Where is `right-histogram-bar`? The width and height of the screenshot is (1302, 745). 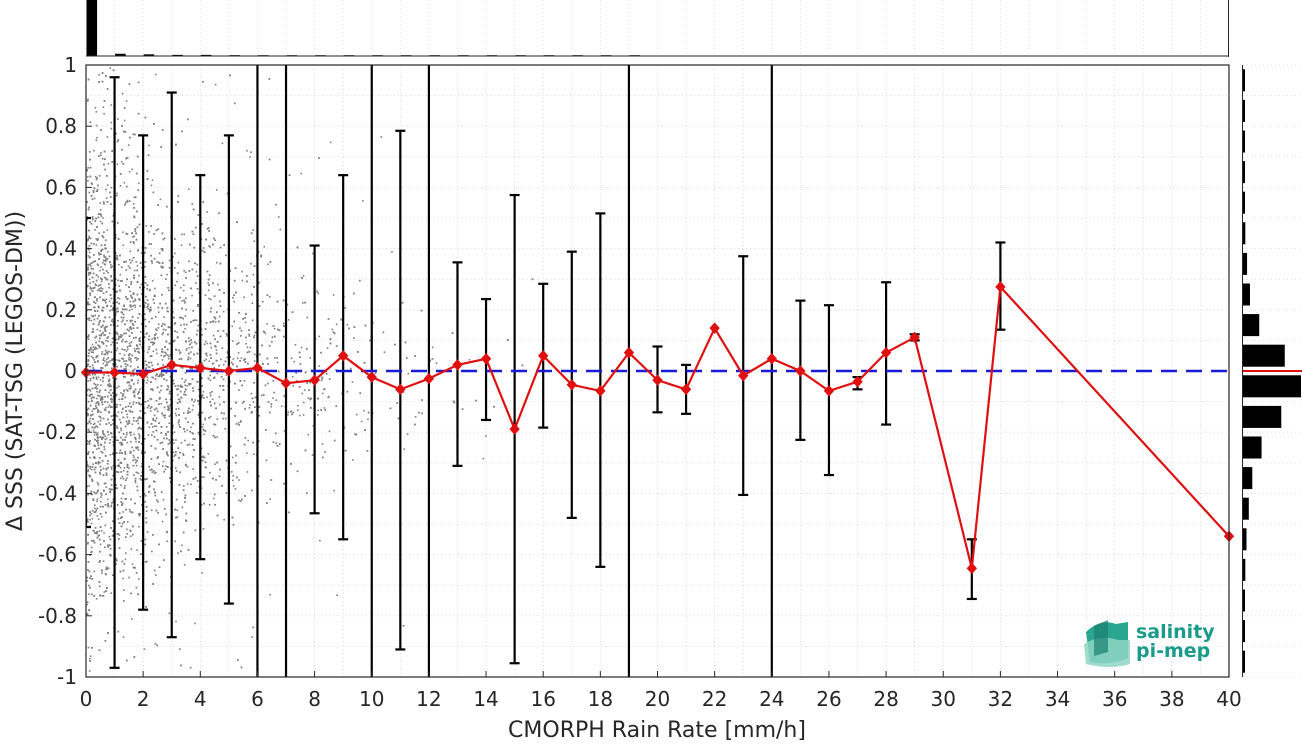
right-histogram-bar is located at coordinates (1244, 661).